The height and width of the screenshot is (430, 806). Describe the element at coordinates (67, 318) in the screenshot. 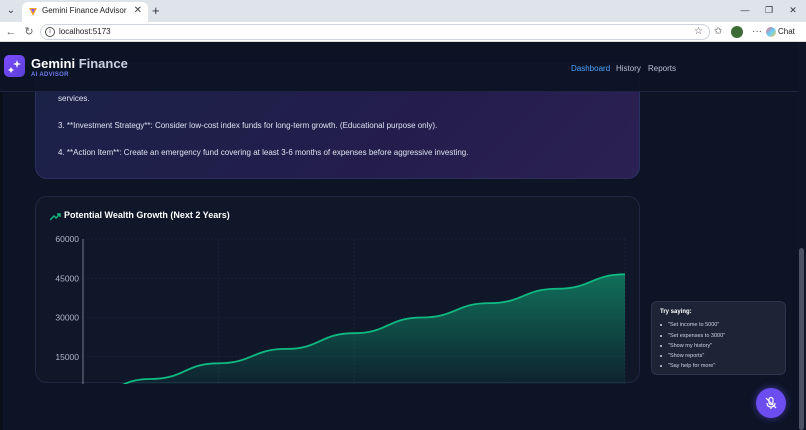

I see `y-tick-label: 30000` at that location.